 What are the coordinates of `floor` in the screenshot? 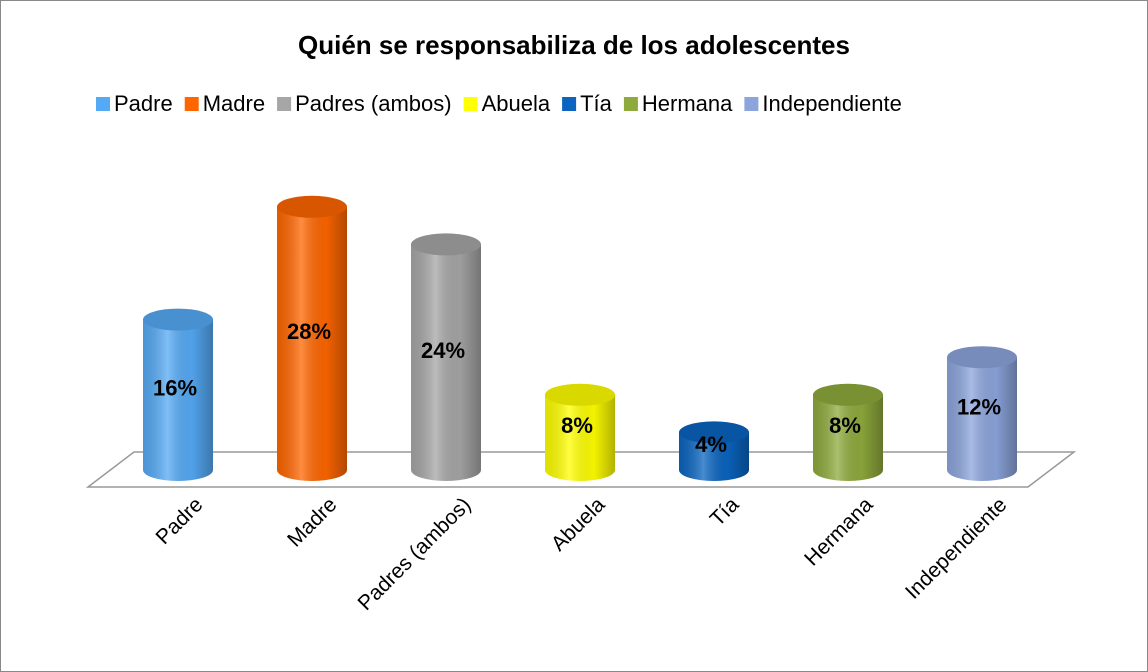 It's located at (581, 469).